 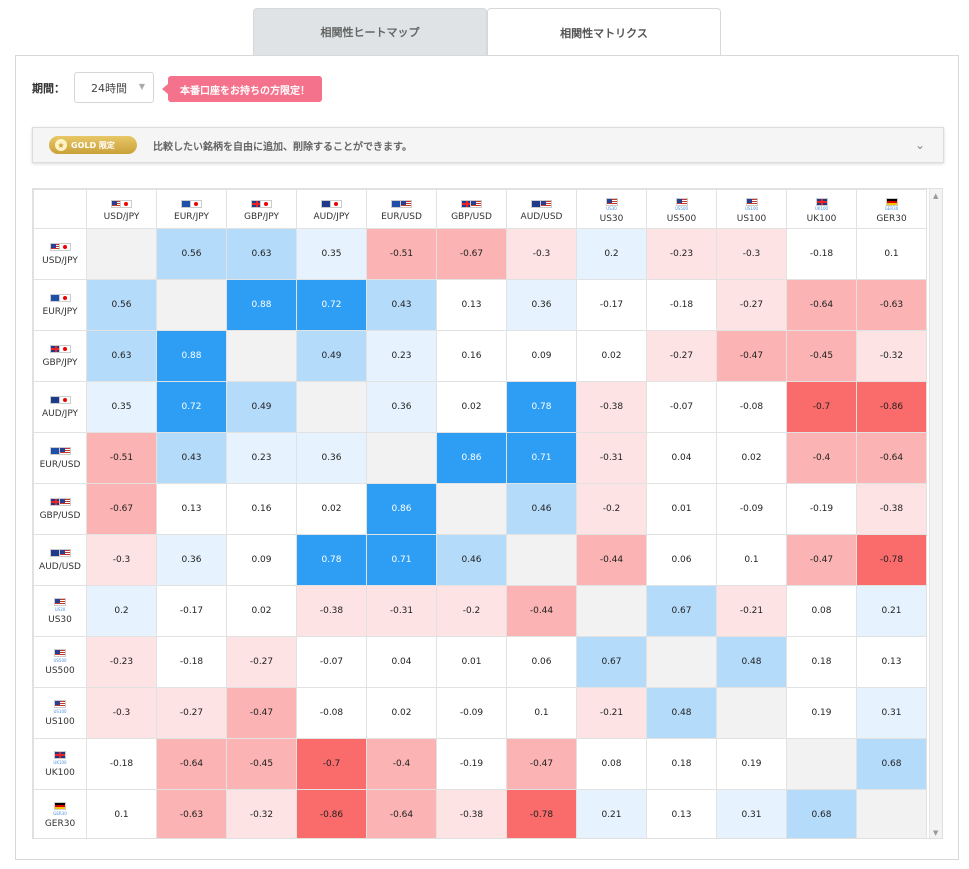 I want to click on correlation-cell: 0.43, so click(x=191, y=458).